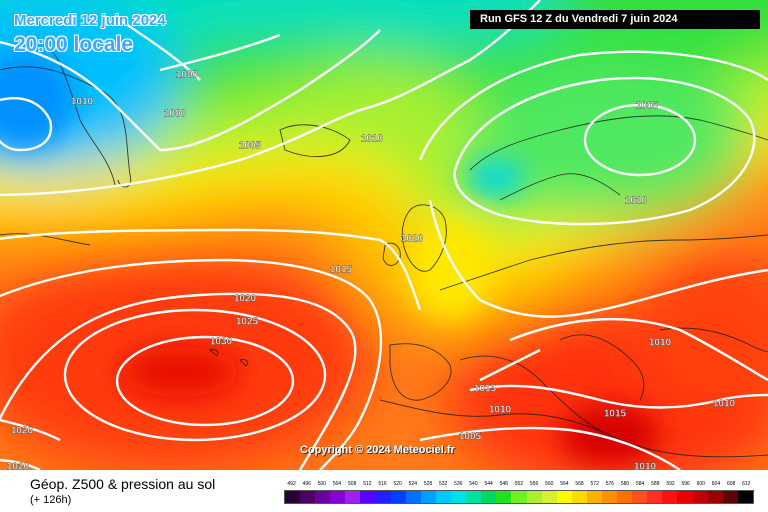 The height and width of the screenshot is (512, 768). I want to click on scale-label: 584, so click(640, 484).